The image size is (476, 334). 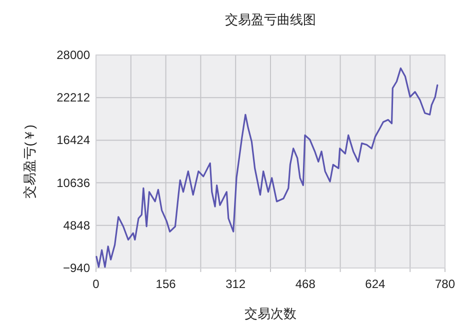 What do you see at coordinates (96, 284) in the screenshot?
I see `x-tick-label: 0` at bounding box center [96, 284].